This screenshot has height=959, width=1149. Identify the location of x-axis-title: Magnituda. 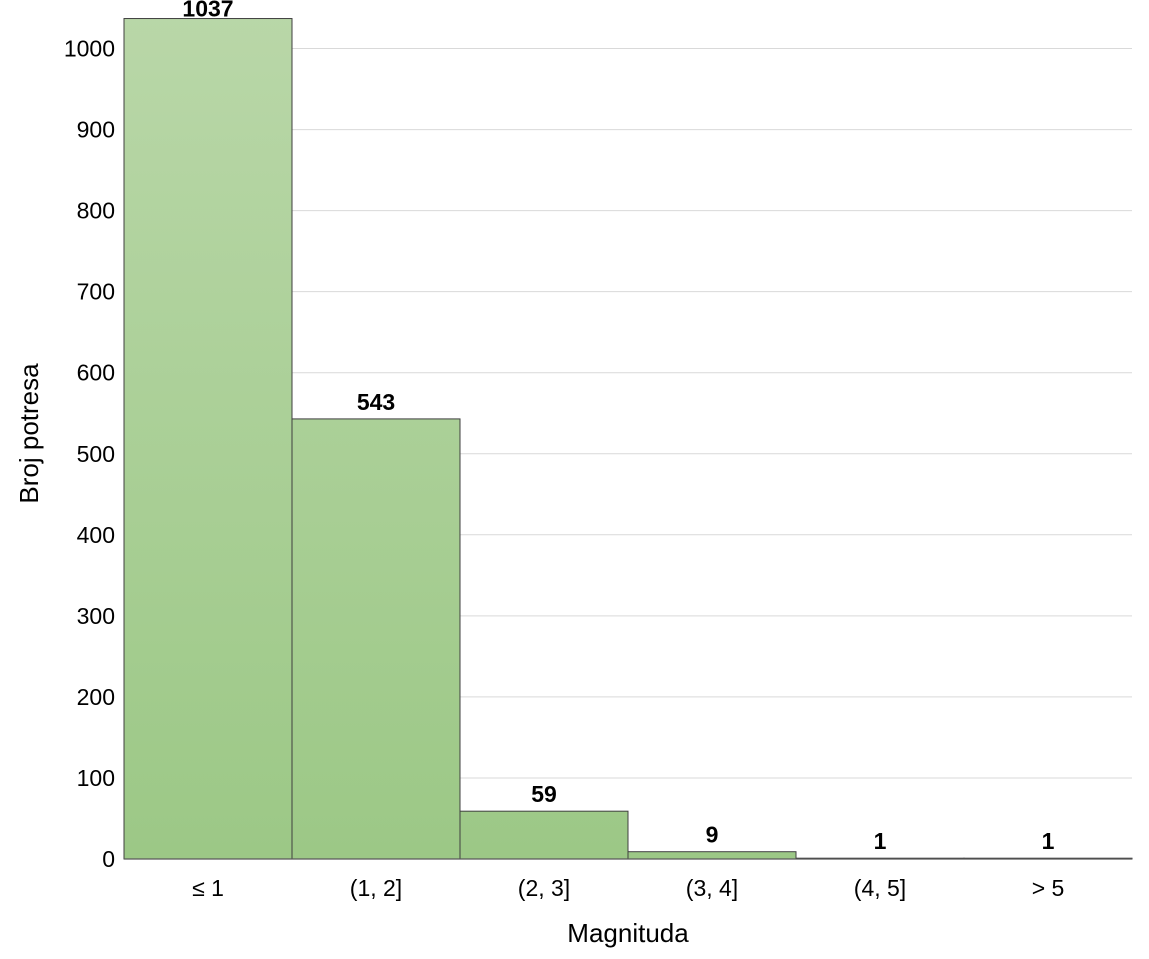
(628, 933).